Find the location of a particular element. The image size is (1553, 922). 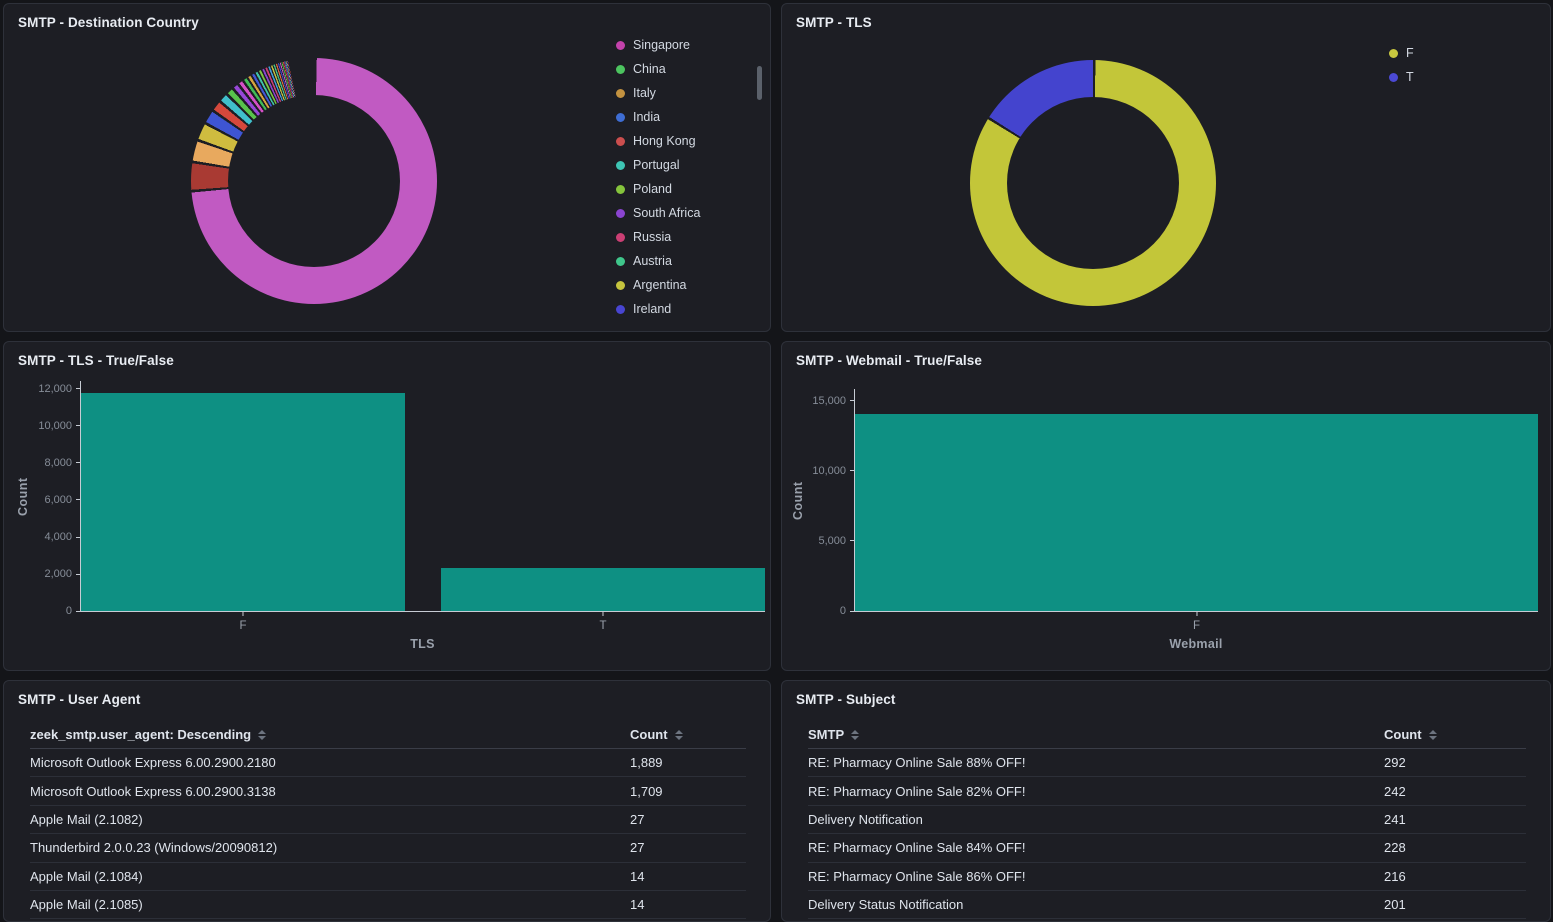

cell-count: 1,889 is located at coordinates (646, 763).